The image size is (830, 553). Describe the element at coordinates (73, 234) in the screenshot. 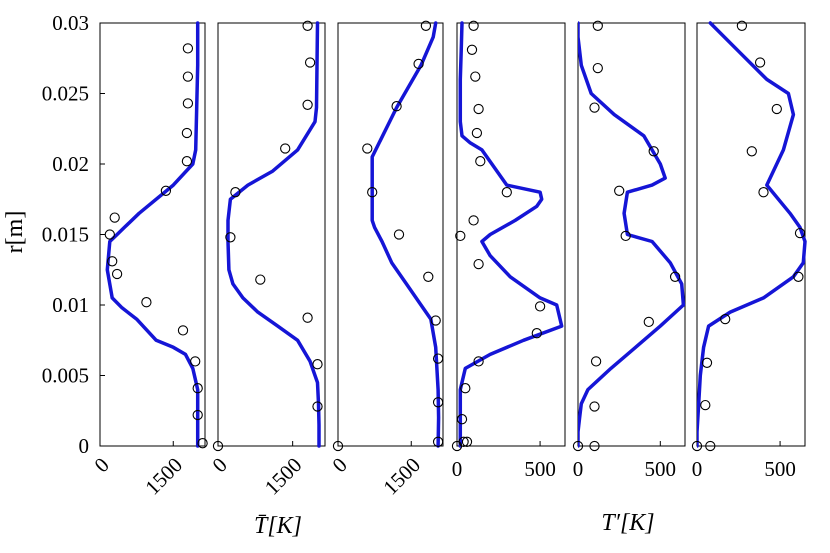

I see `y-axis: 0 0.005 0.01 0.015 0.02 0.025 0.03` at that location.